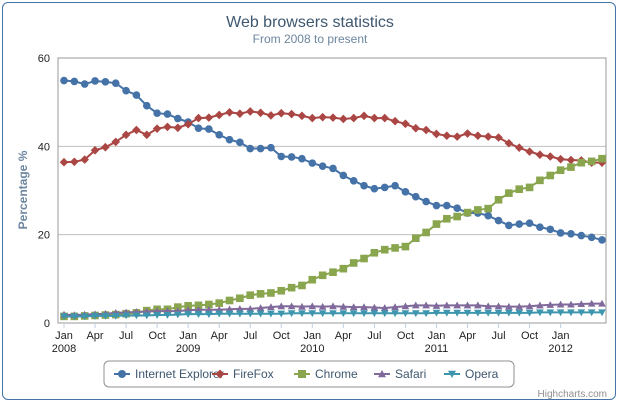 Image resolution: width=620 pixels, height=404 pixels. Describe the element at coordinates (471, 374) in the screenshot. I see `legend-item: Opera` at that location.